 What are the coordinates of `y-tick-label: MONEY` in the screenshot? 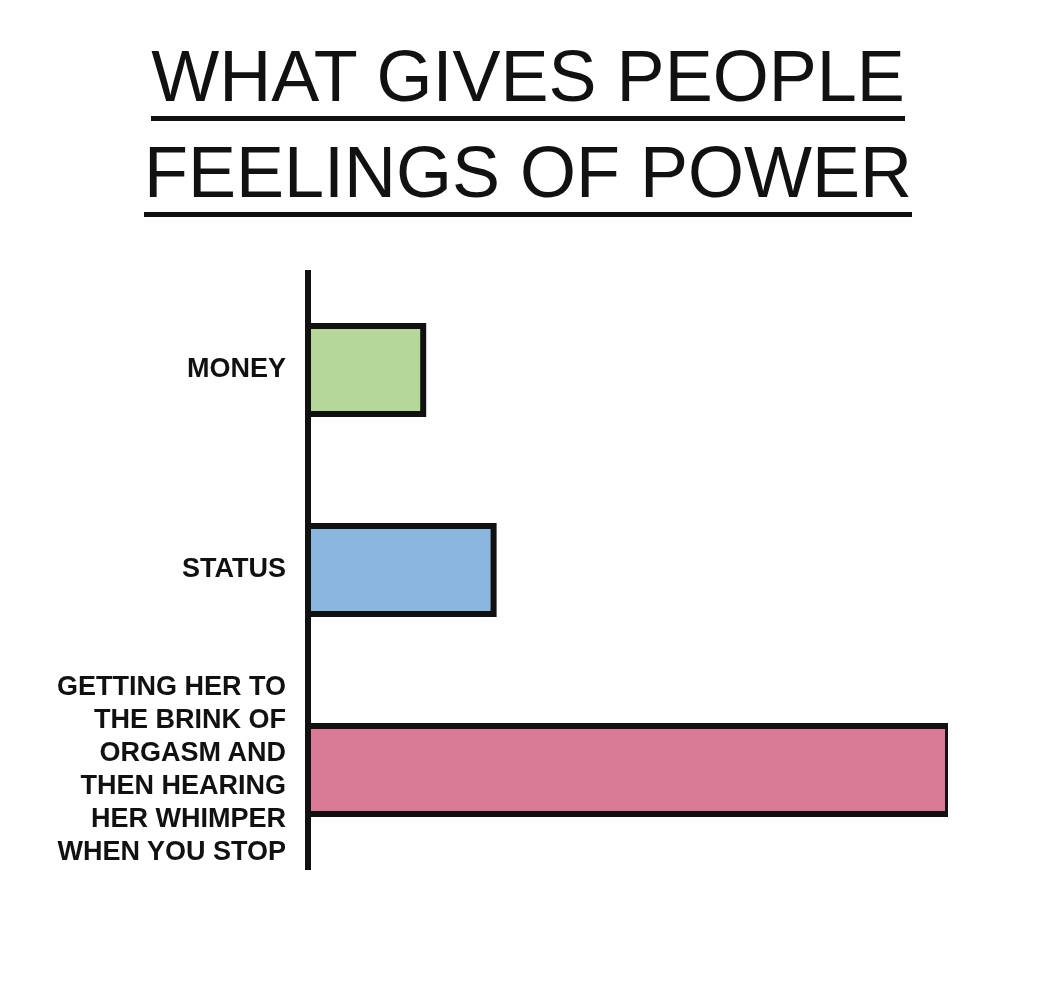 It's located at (236, 368).